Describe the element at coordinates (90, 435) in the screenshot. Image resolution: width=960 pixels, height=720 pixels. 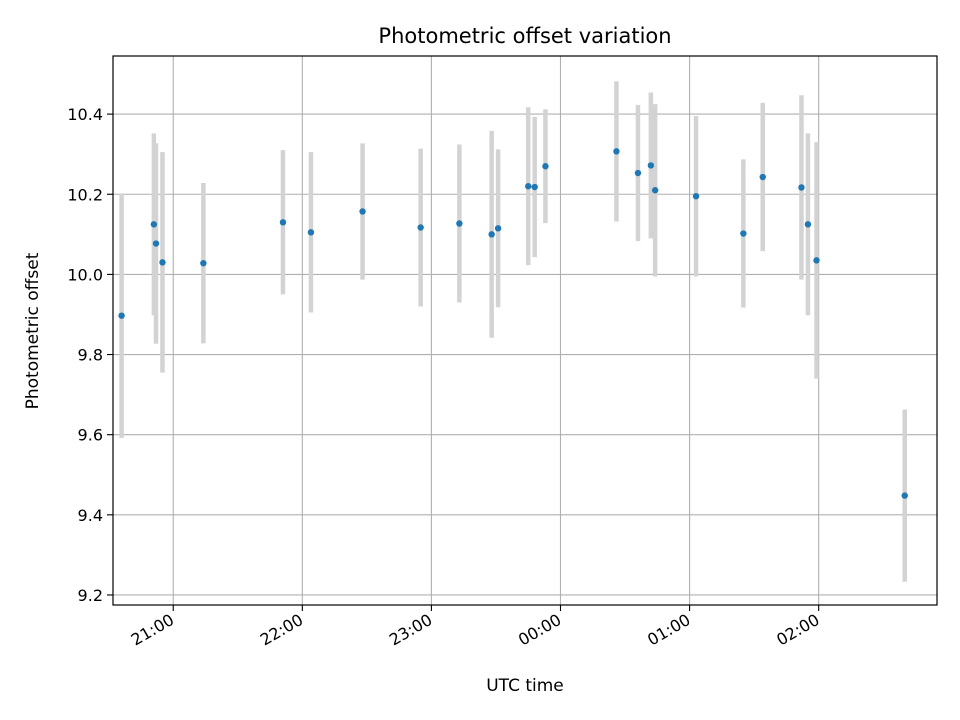
I see `y-tick-label: 9.6` at that location.